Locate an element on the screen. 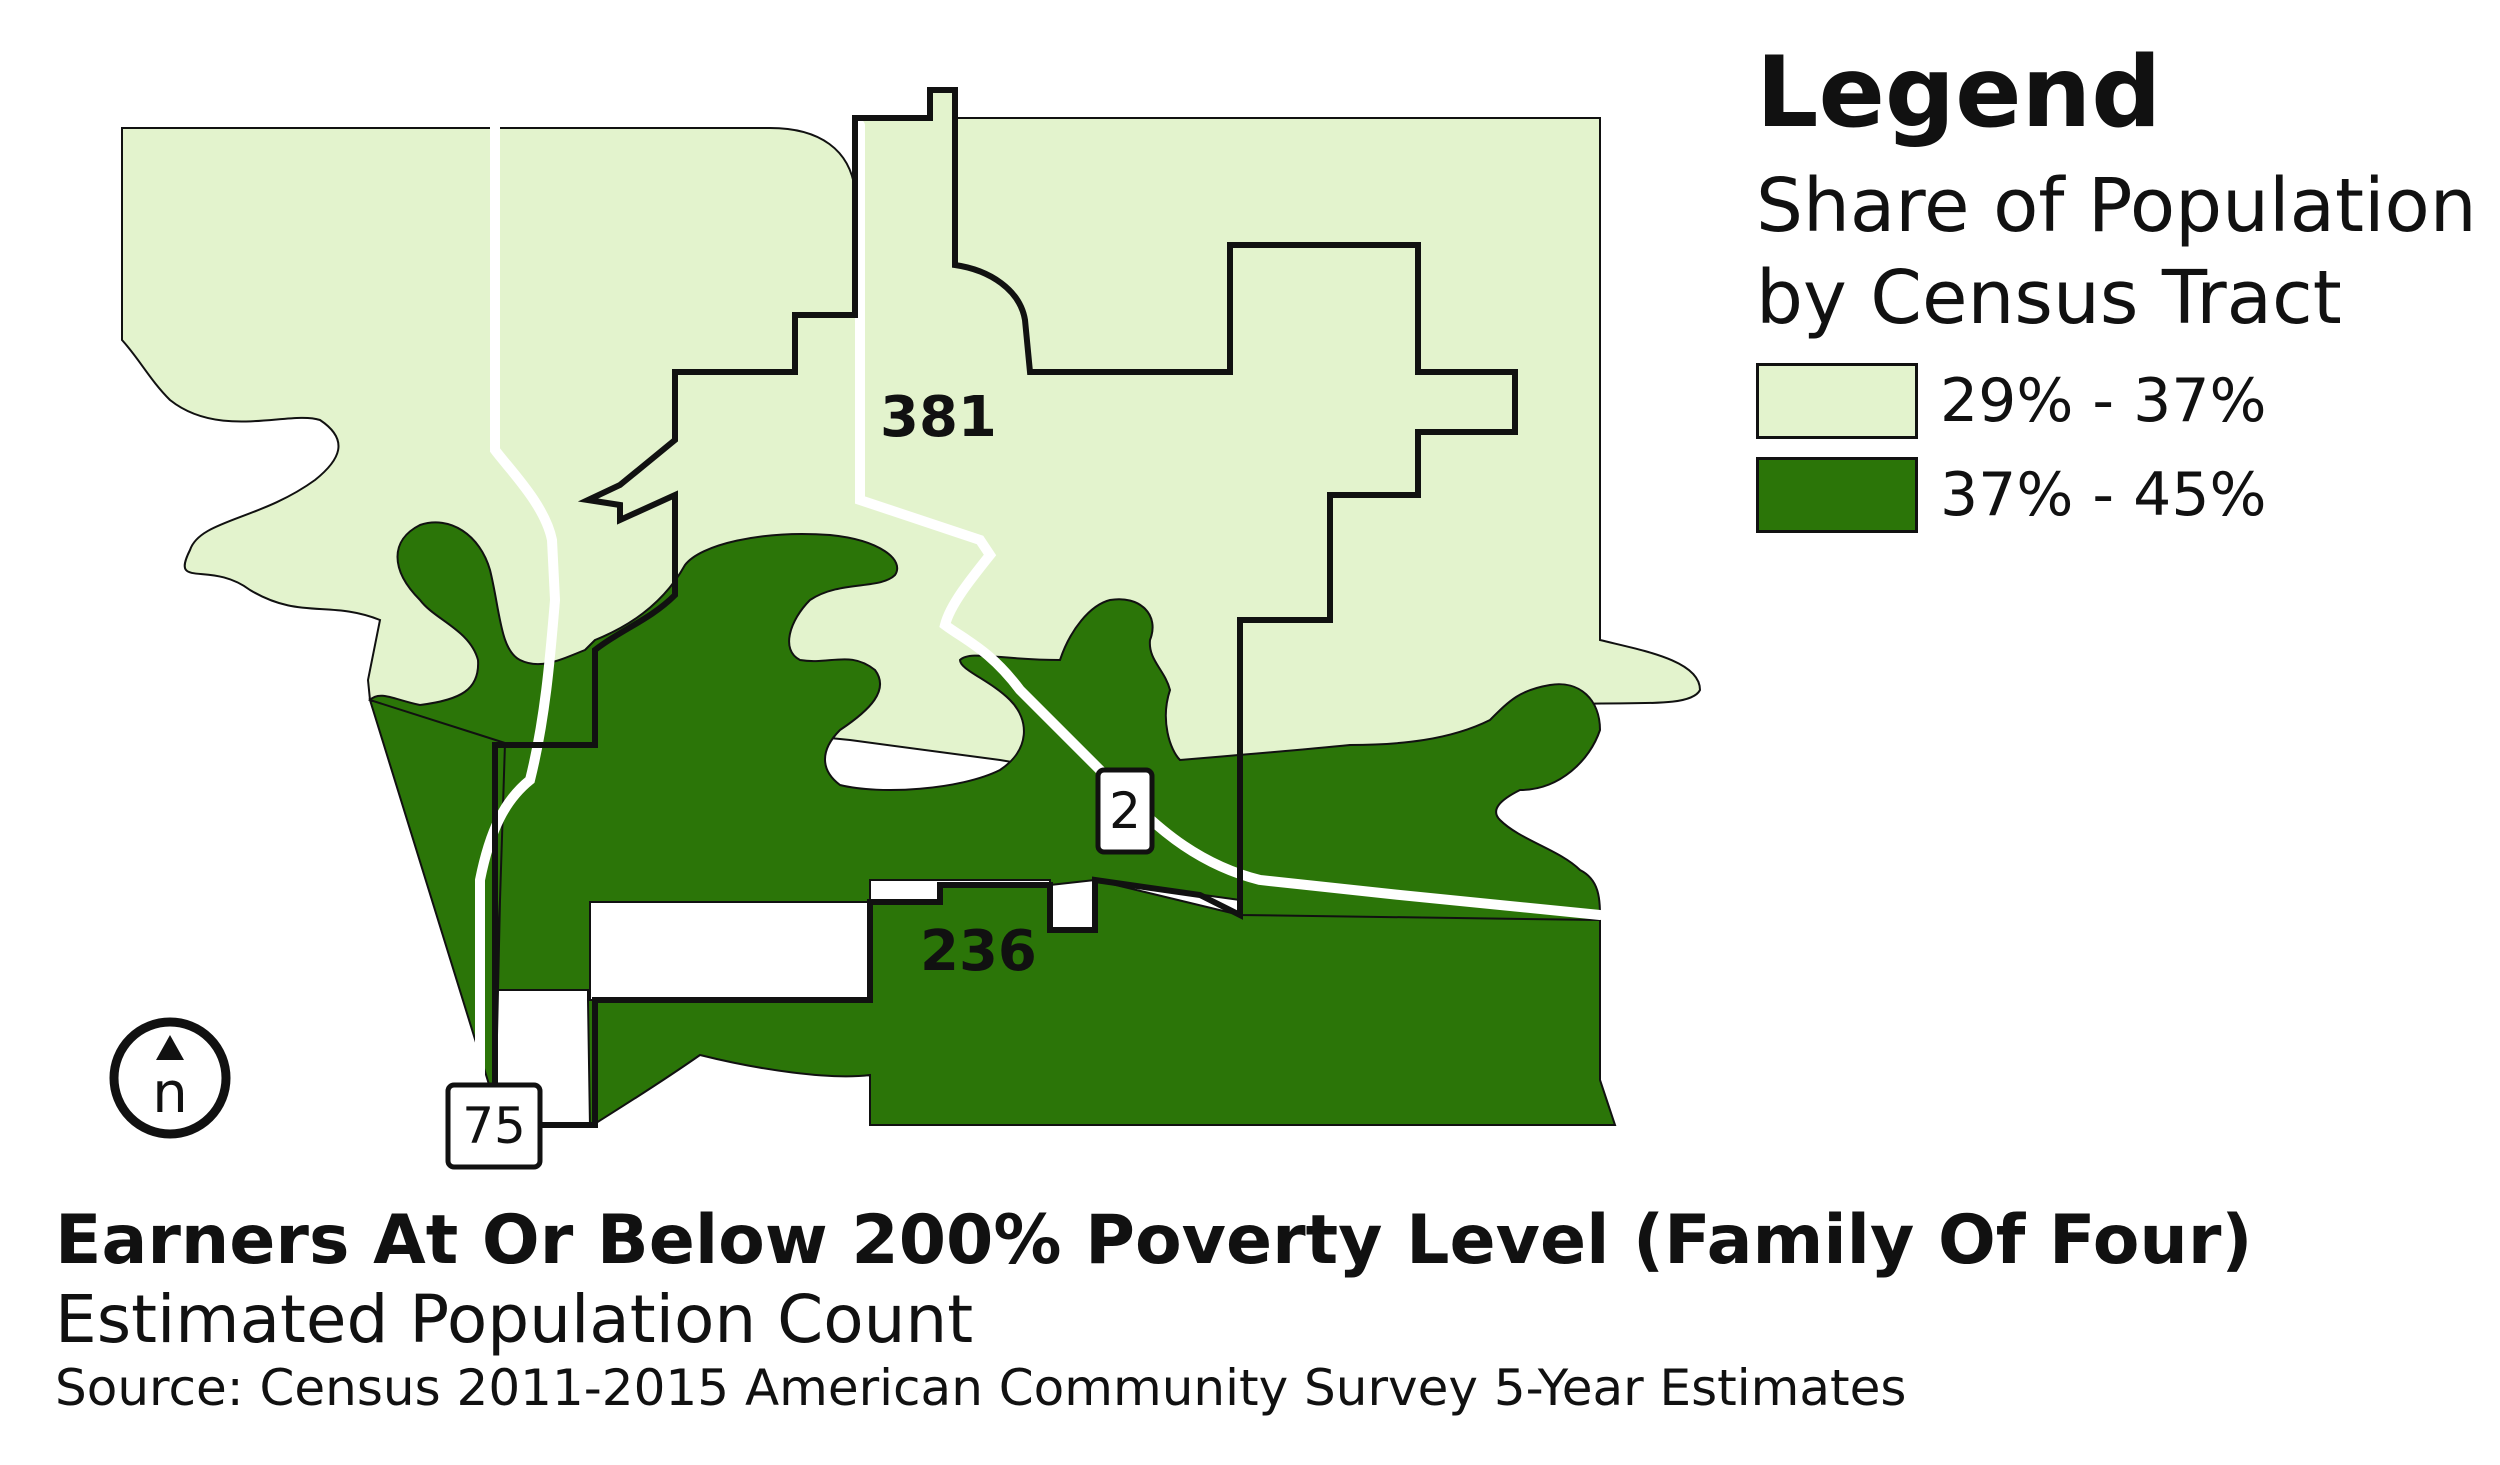  legend-subtitle-line1: Share of Population is located at coordinates (2116, 205).